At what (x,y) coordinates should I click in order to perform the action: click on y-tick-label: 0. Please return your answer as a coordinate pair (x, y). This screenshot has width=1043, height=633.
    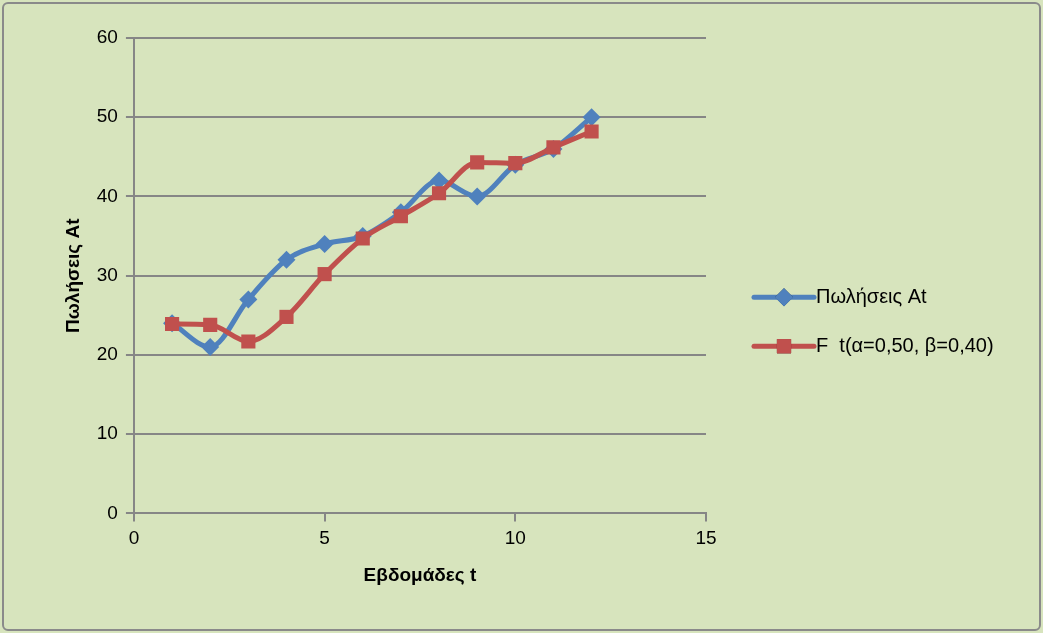
    Looking at the image, I should click on (112, 512).